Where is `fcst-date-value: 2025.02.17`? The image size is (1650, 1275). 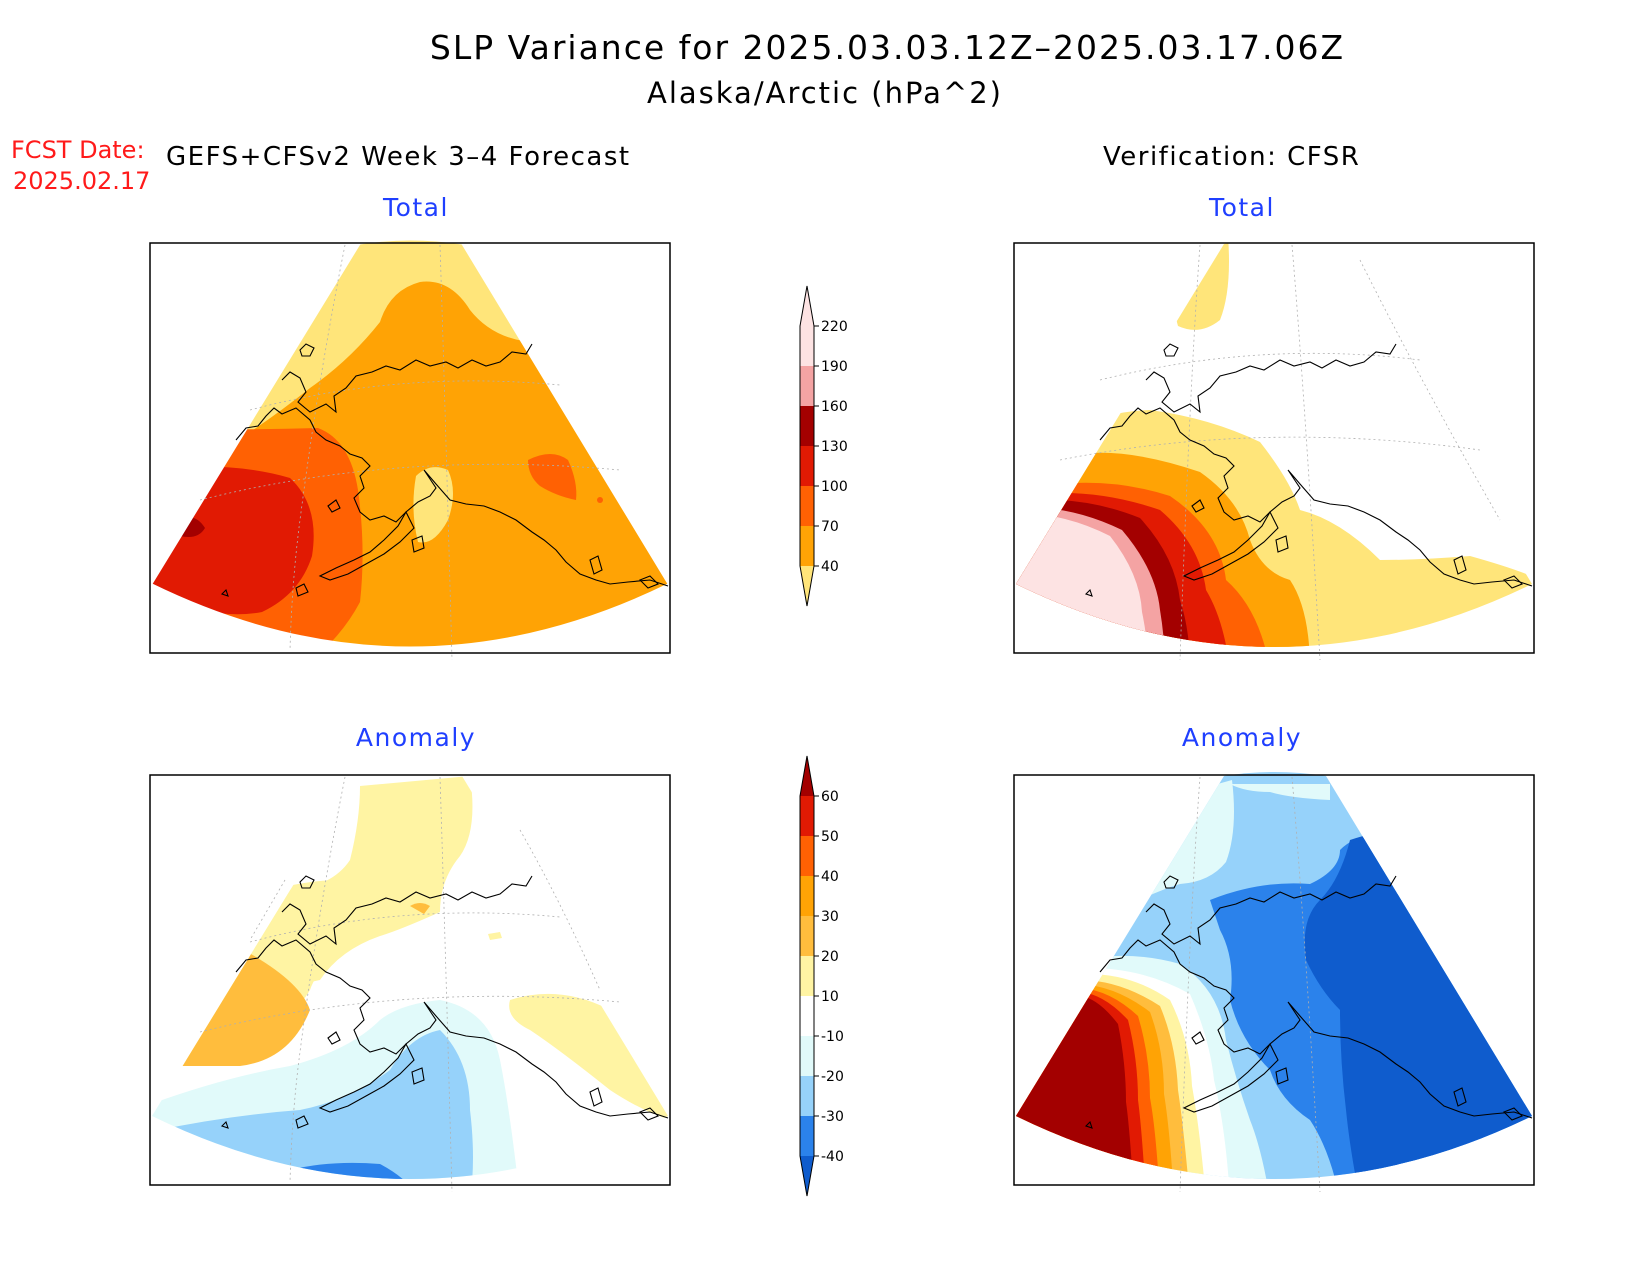 fcst-date-value: 2025.02.17 is located at coordinates (82, 181).